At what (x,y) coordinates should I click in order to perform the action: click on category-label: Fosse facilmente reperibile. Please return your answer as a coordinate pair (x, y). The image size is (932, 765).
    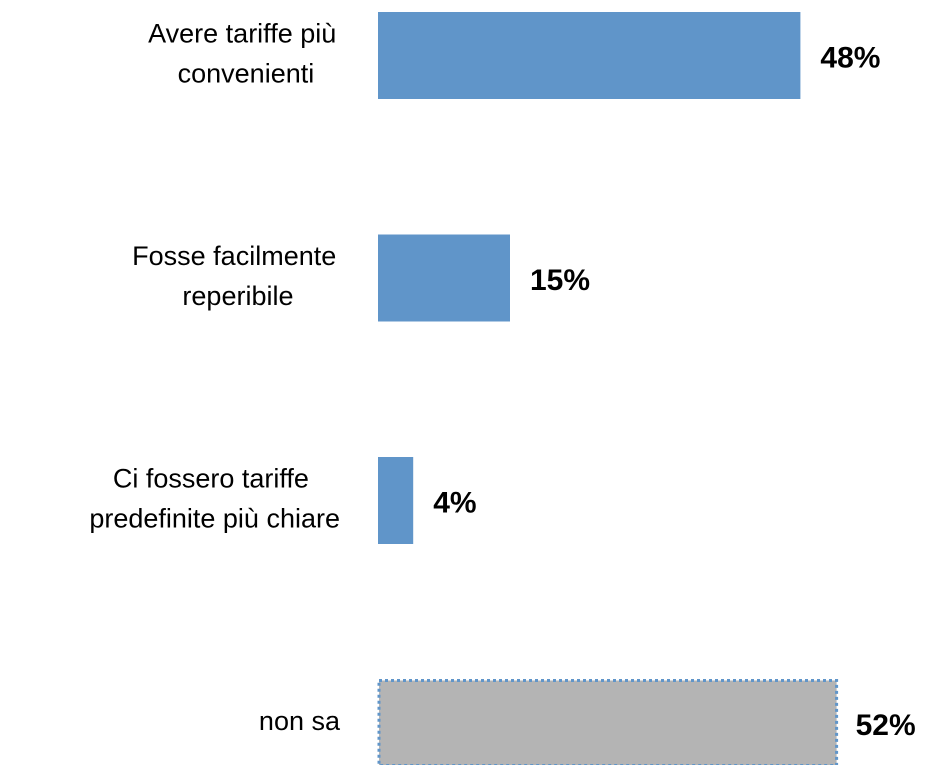
    Looking at the image, I should click on (238, 276).